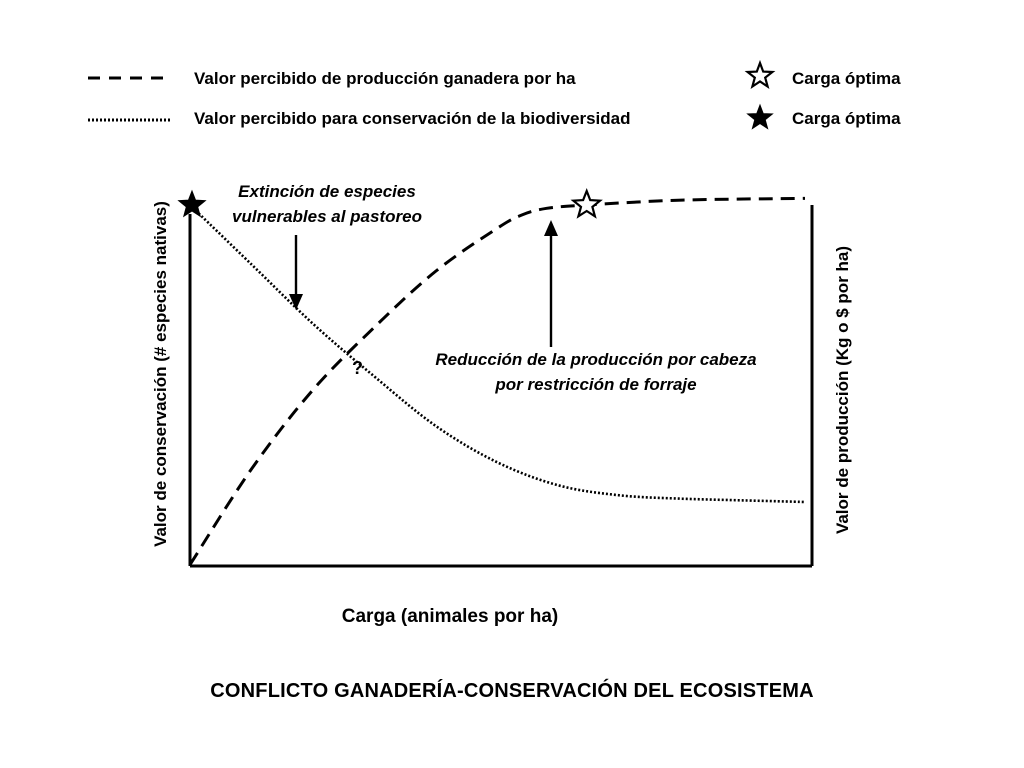  What do you see at coordinates (296, 302) in the screenshot?
I see `annotation-extinction-arrowhead` at bounding box center [296, 302].